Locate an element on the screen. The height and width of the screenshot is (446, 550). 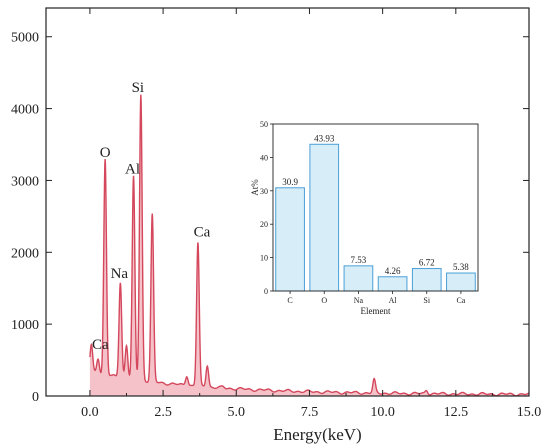
inset-x-tick-label: C is located at coordinates (289, 300).